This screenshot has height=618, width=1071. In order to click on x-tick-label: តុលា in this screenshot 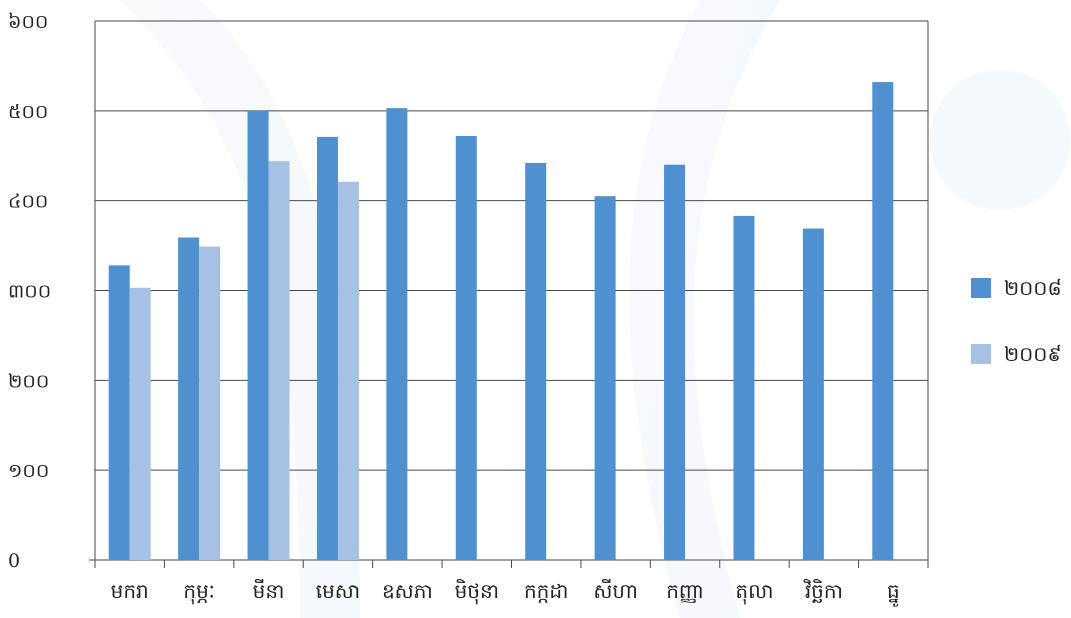, I will do `click(754, 592)`.